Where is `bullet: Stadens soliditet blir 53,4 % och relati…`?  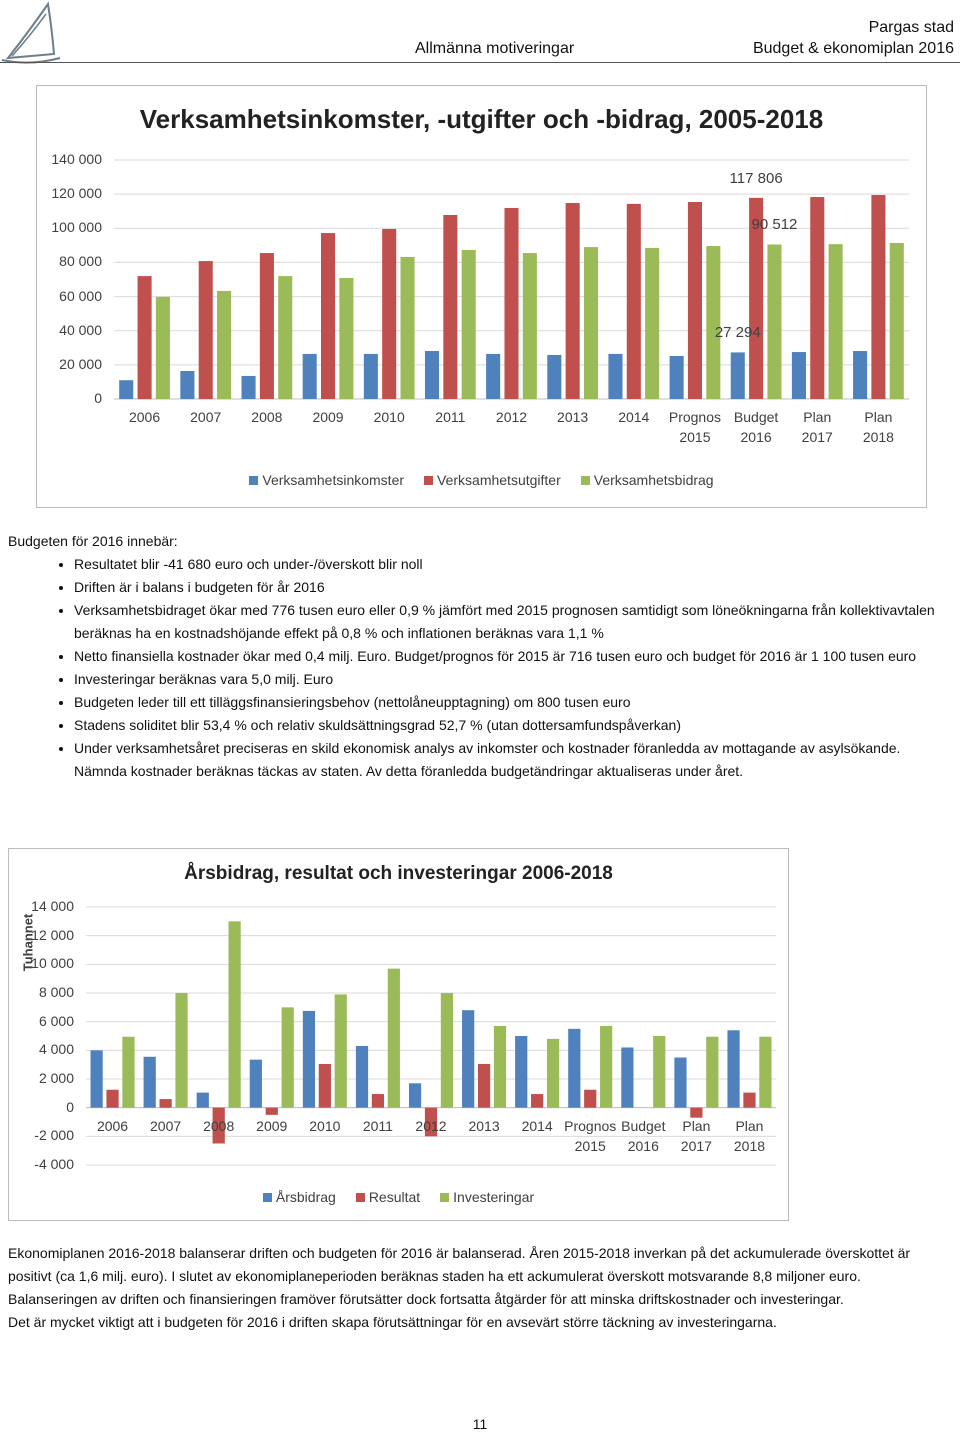
bullet: Stadens soliditet blir 53,4 % och relati… is located at coordinates (513, 725).